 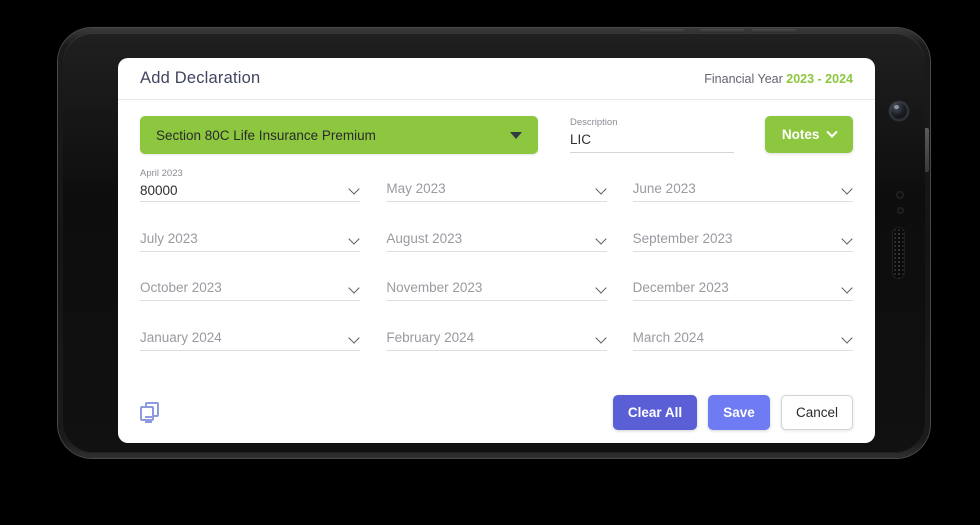 What do you see at coordinates (496, 334) in the screenshot?
I see `month-select-february-2024: February 2024` at bounding box center [496, 334].